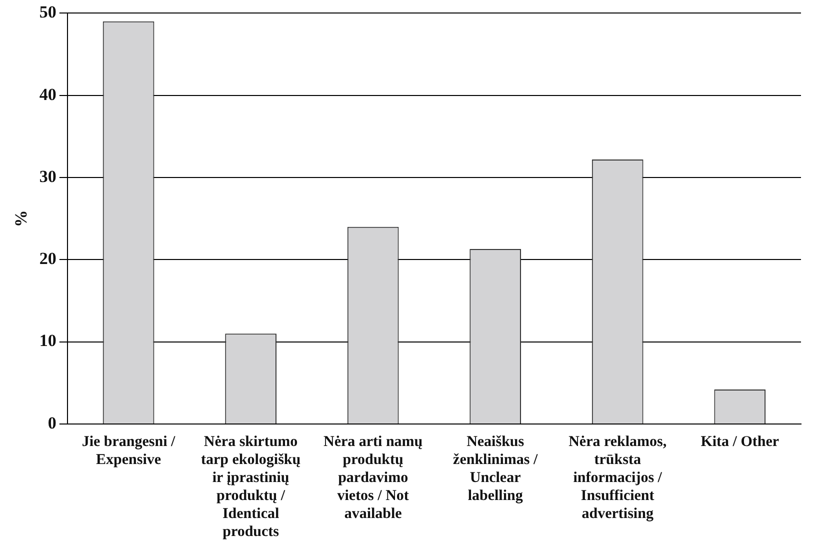  I want to click on y-tick-label: 50, so click(47, 12).